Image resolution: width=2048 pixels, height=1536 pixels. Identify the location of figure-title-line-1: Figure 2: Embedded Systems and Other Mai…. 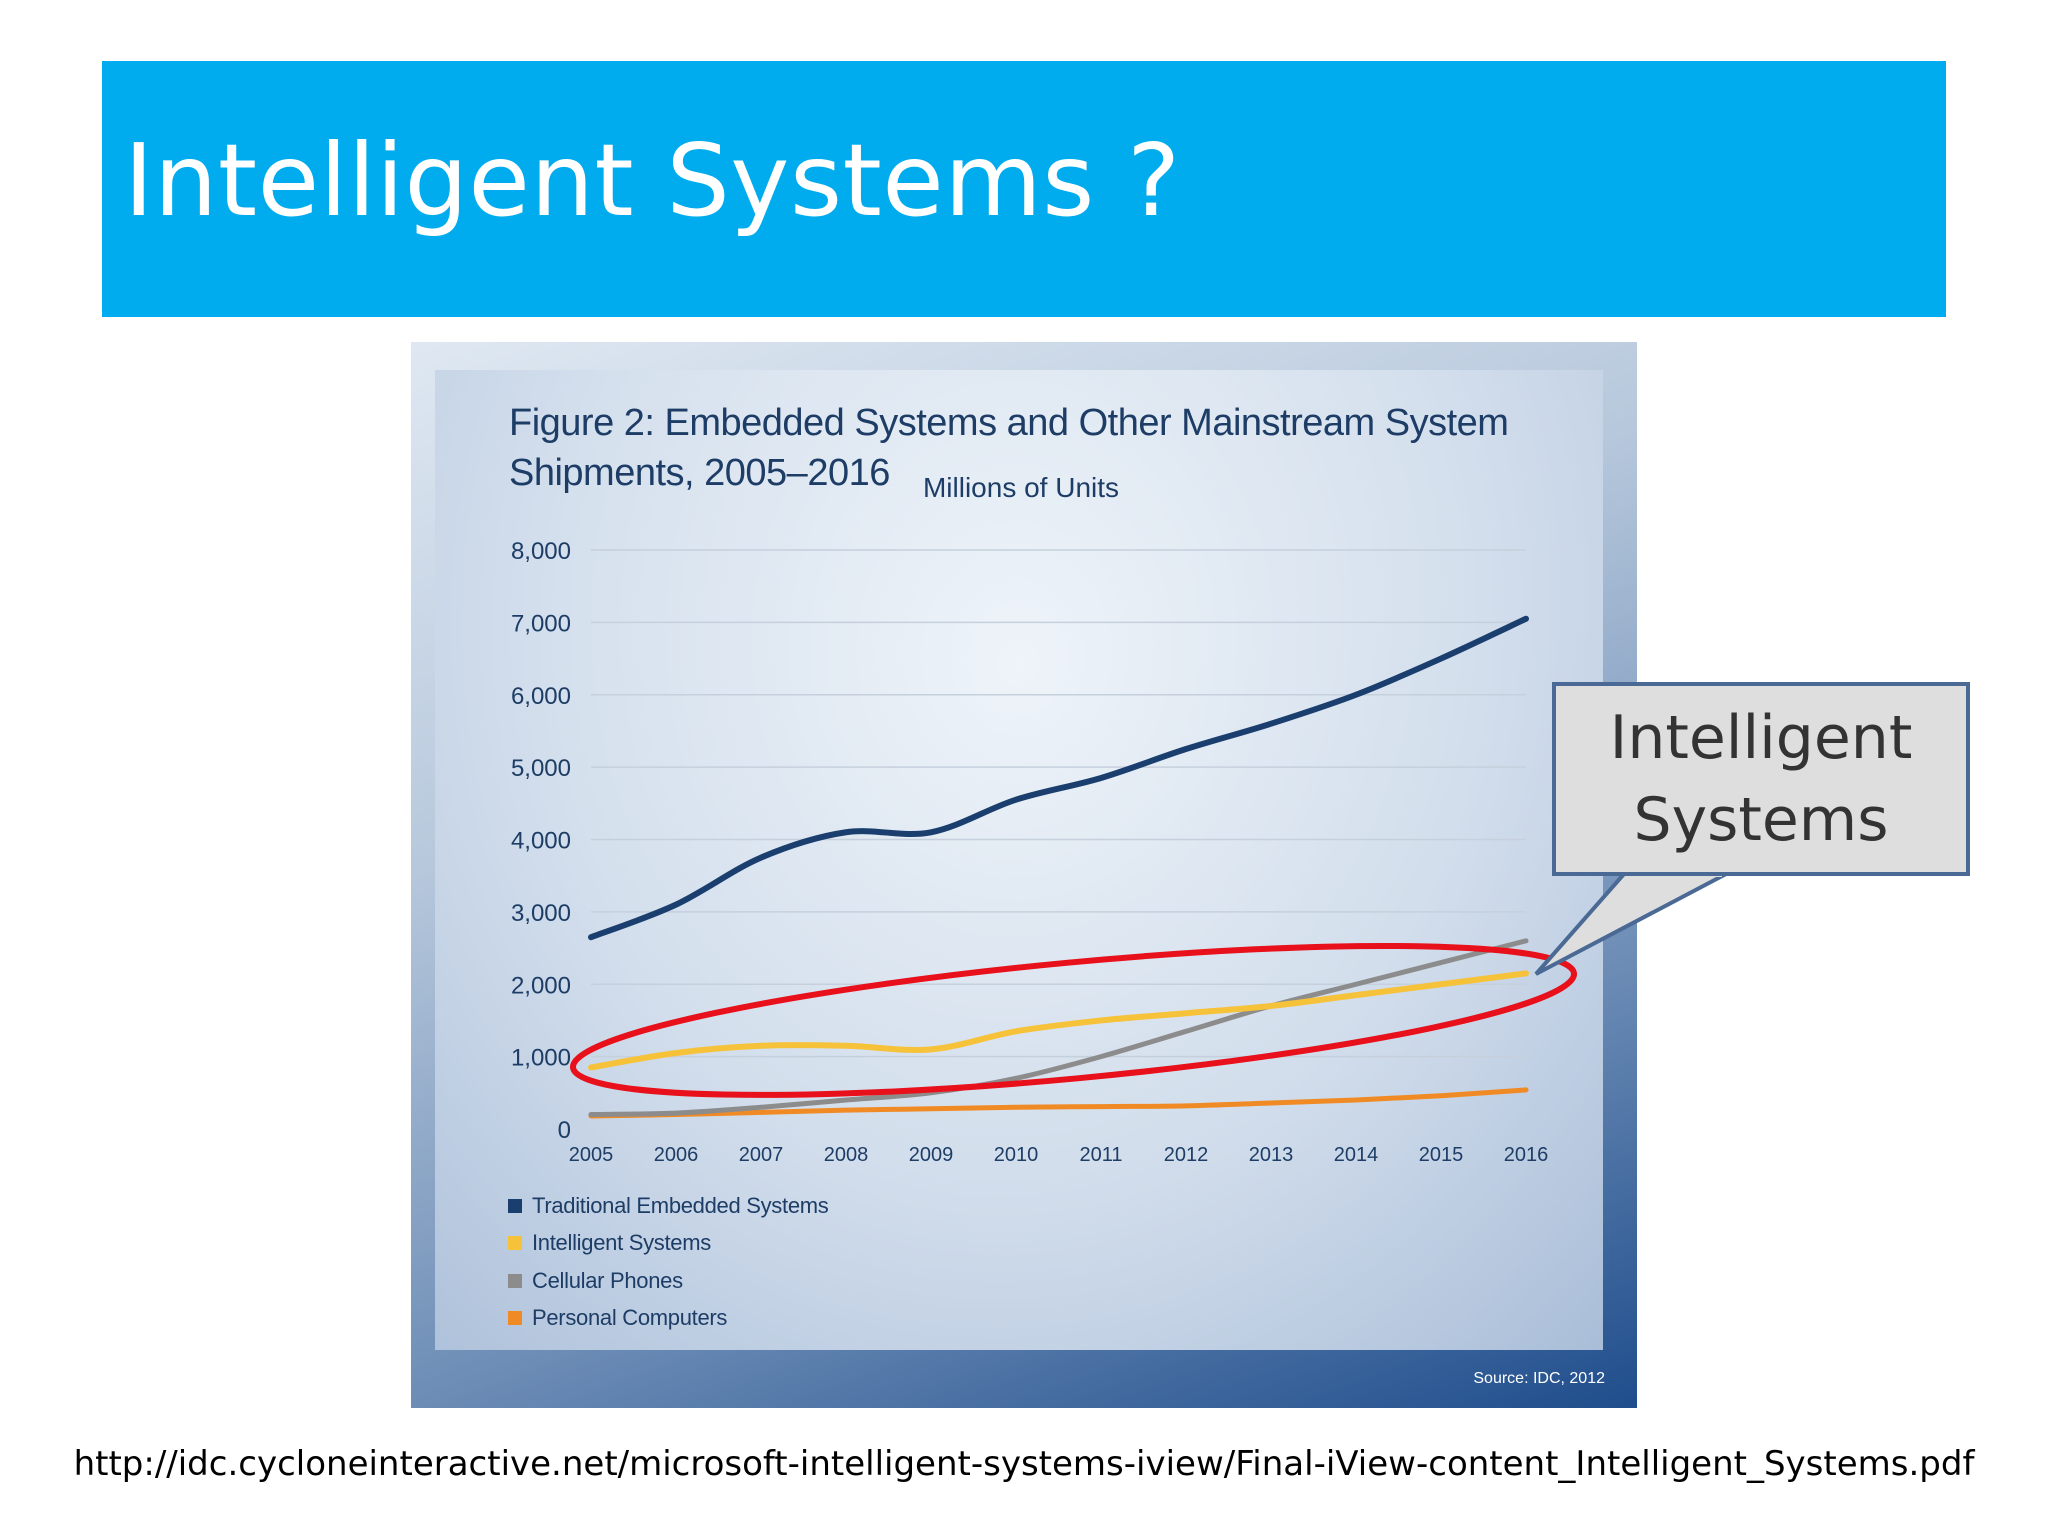
(1009, 423).